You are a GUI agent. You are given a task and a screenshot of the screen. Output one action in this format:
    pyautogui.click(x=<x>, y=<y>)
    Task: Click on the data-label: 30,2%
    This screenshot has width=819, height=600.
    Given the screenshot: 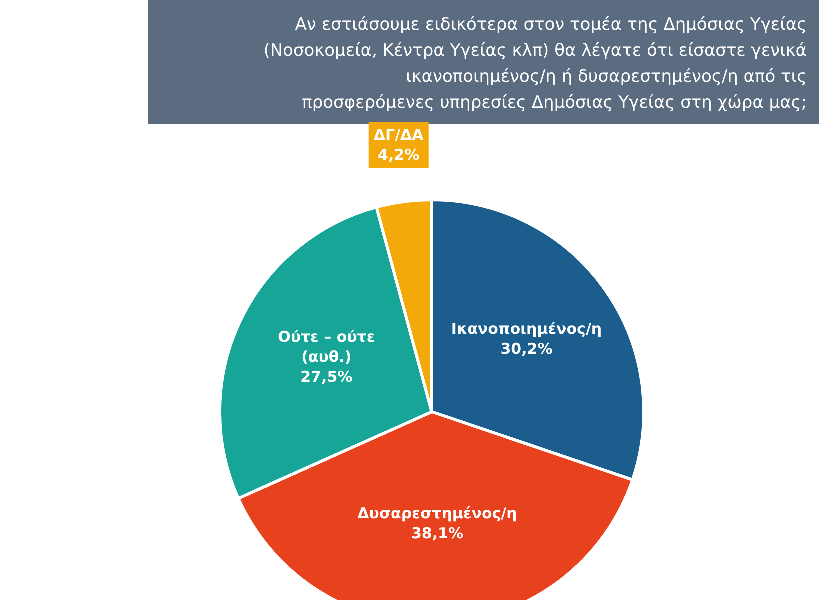 What is the action you would take?
    pyautogui.click(x=526, y=349)
    